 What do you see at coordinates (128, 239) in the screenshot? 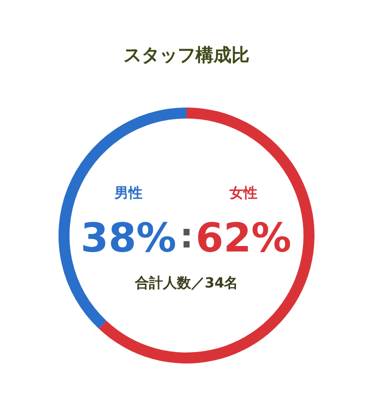
I see `data-label: 38%` at bounding box center [128, 239].